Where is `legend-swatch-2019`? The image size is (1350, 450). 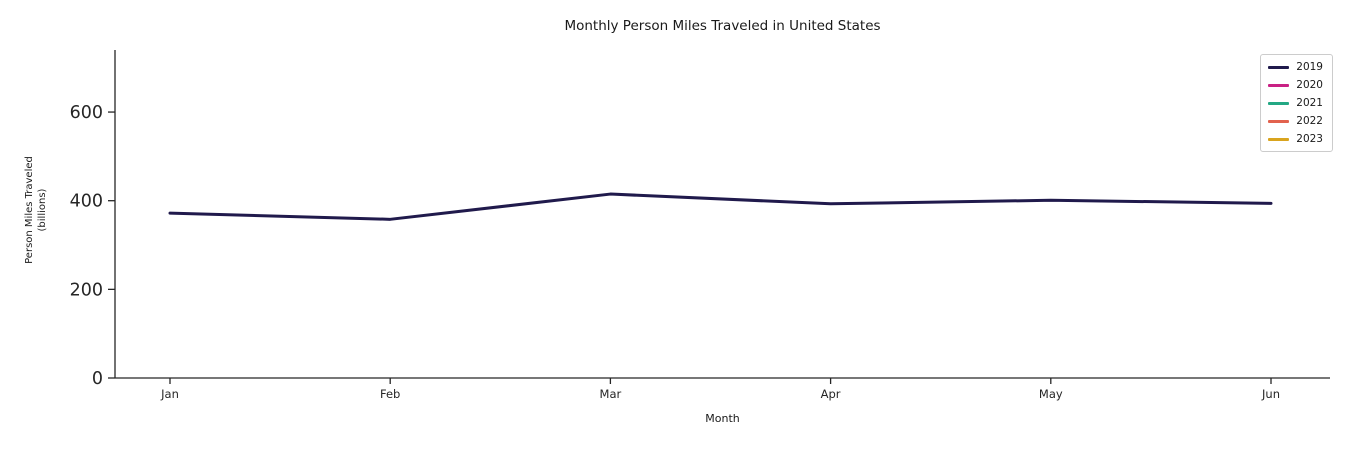 legend-swatch-2019 is located at coordinates (1279, 67).